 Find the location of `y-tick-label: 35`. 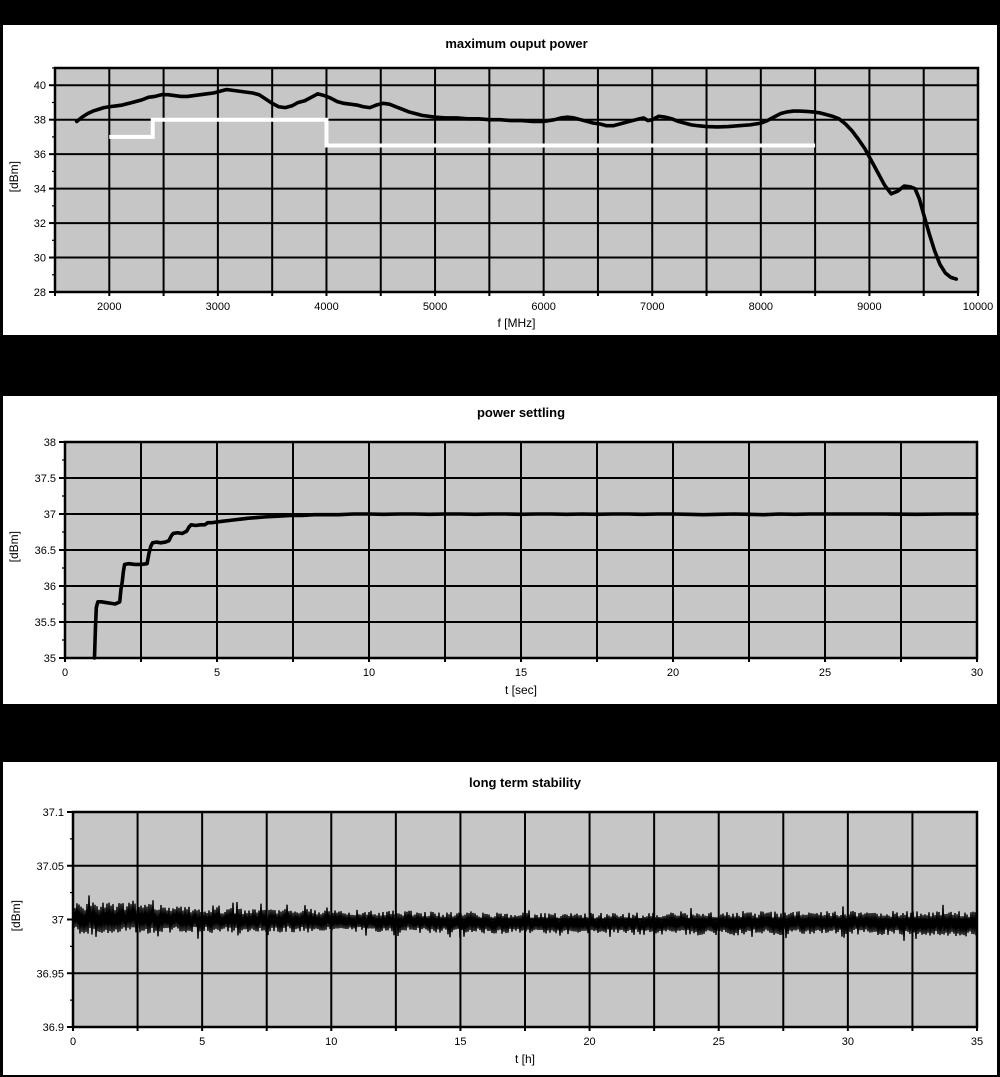

y-tick-label: 35 is located at coordinates (50, 659).